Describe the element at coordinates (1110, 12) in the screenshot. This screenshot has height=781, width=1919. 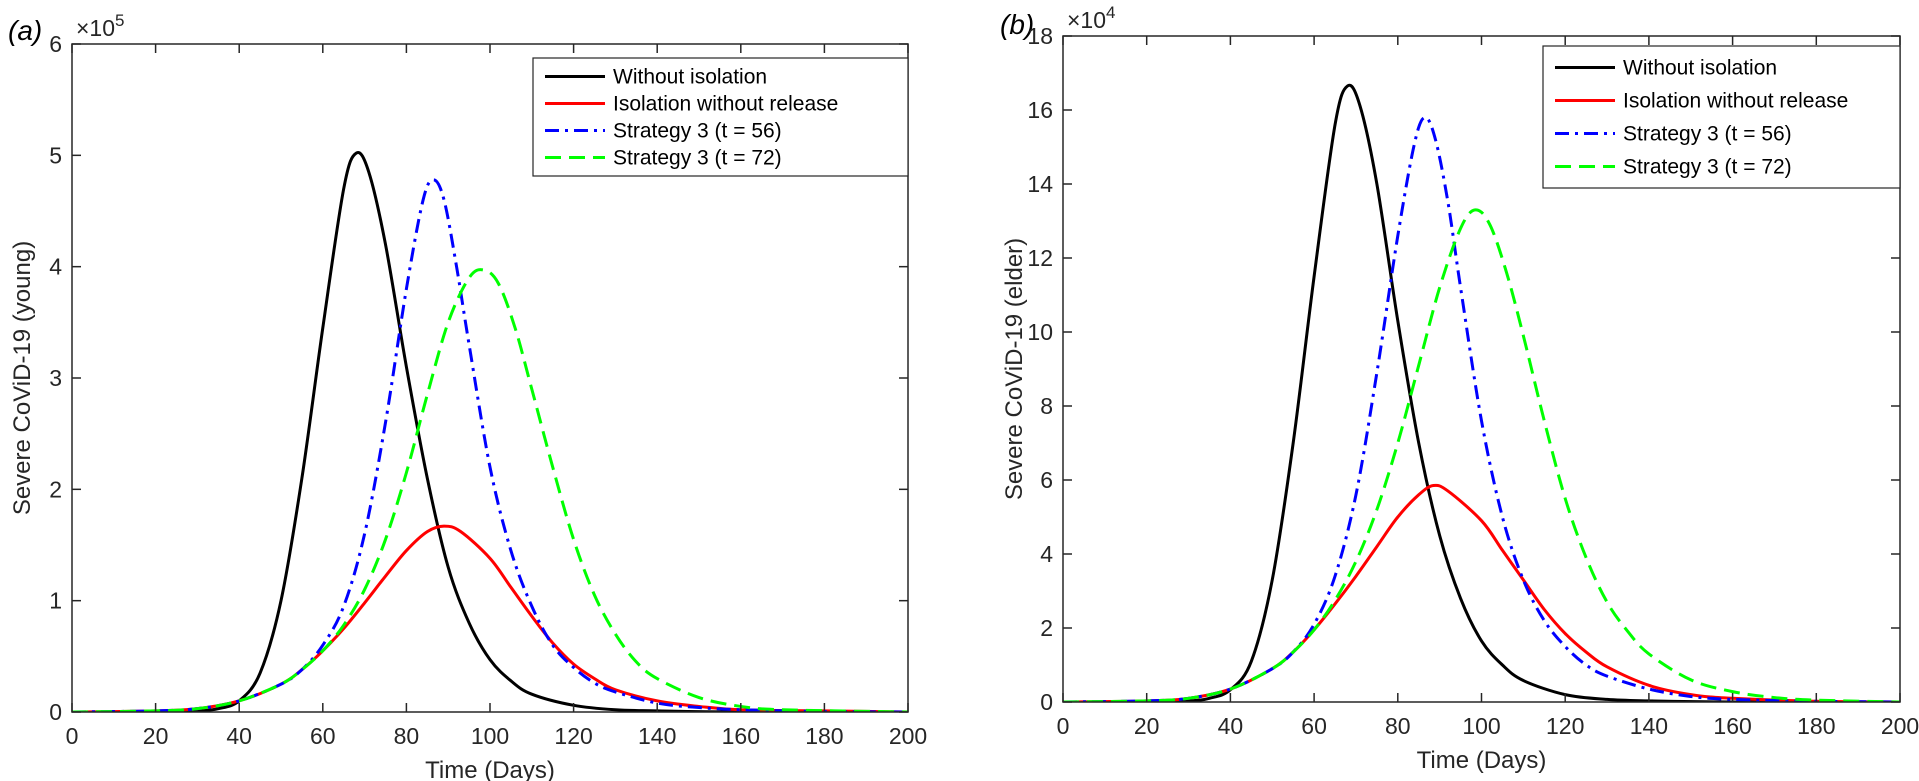
I see `y-exponent: 4` at that location.